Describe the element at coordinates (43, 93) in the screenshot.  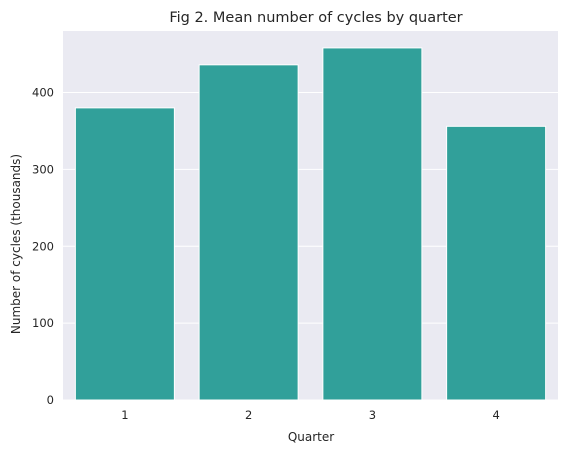
I see `y-tick-label: 400` at that location.